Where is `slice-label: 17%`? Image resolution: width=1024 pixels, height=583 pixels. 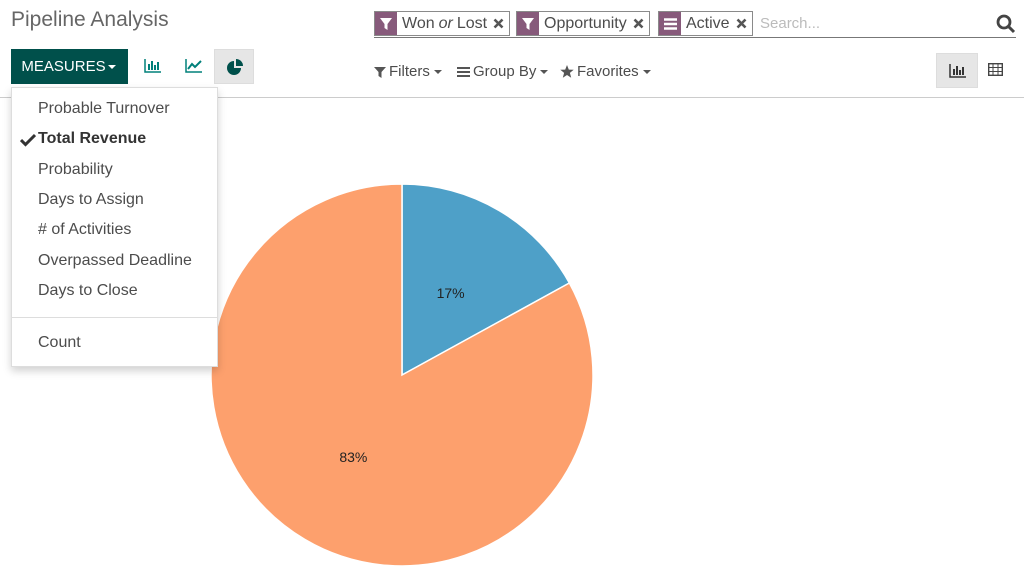
slice-label: 17% is located at coordinates (451, 293).